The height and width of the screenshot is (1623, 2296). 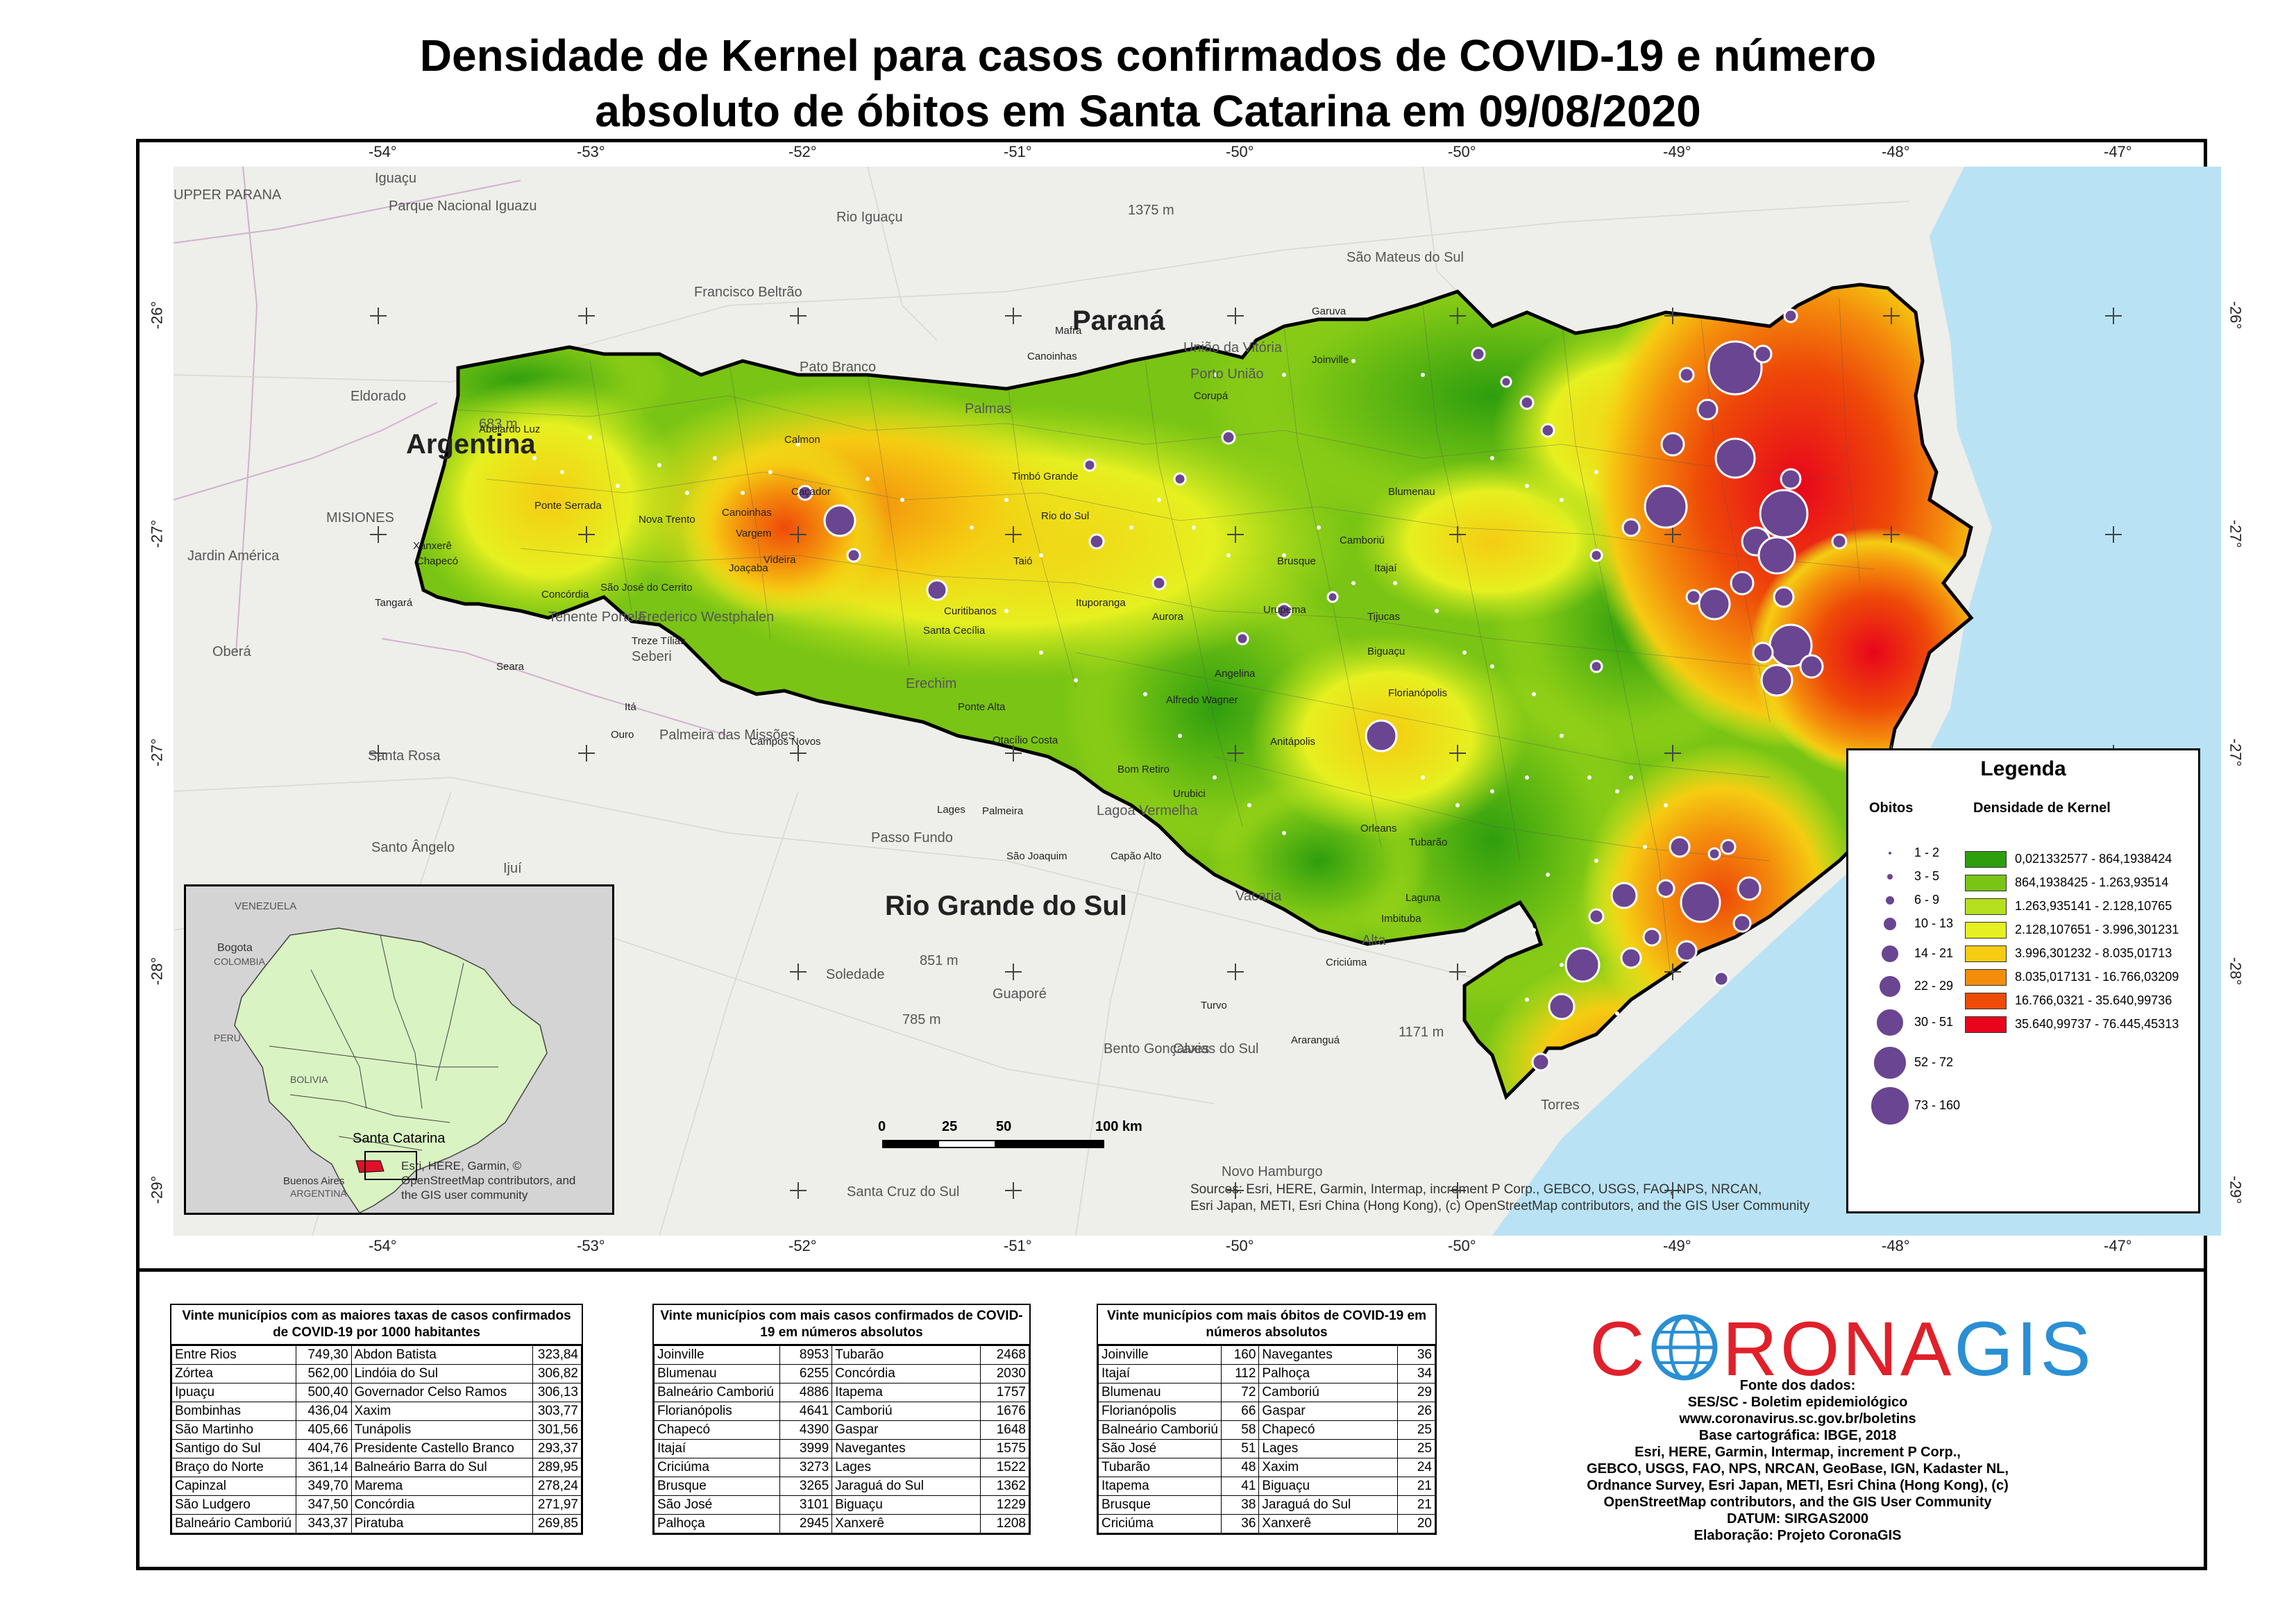 What do you see at coordinates (1240, 1523) in the screenshot?
I see `table-cell: 36` at bounding box center [1240, 1523].